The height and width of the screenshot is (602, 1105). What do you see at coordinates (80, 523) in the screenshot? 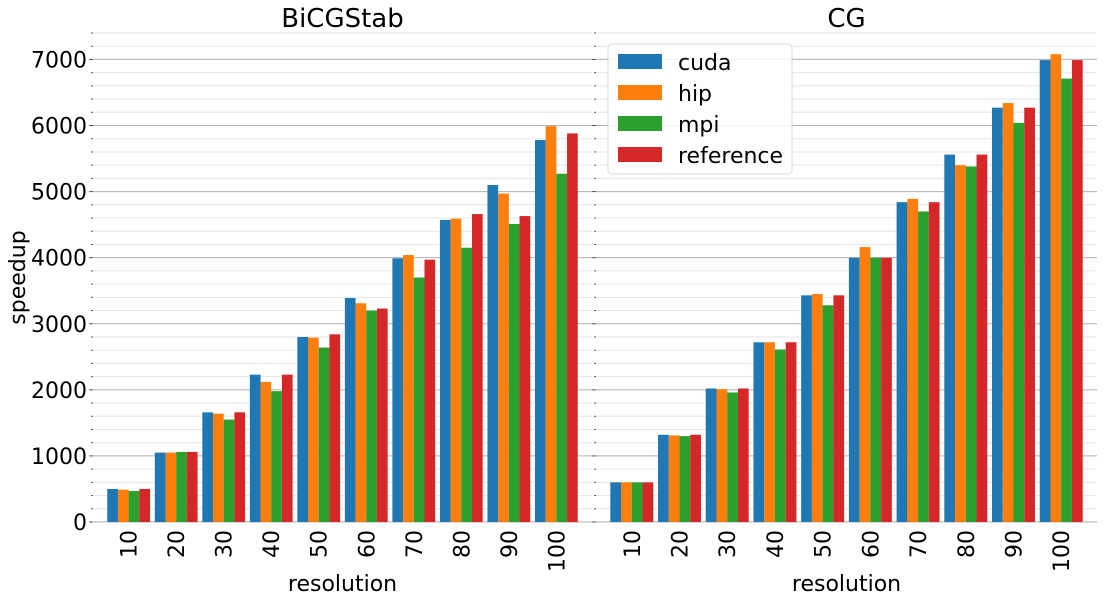
I see `y-tick-label: 0` at bounding box center [80, 523].